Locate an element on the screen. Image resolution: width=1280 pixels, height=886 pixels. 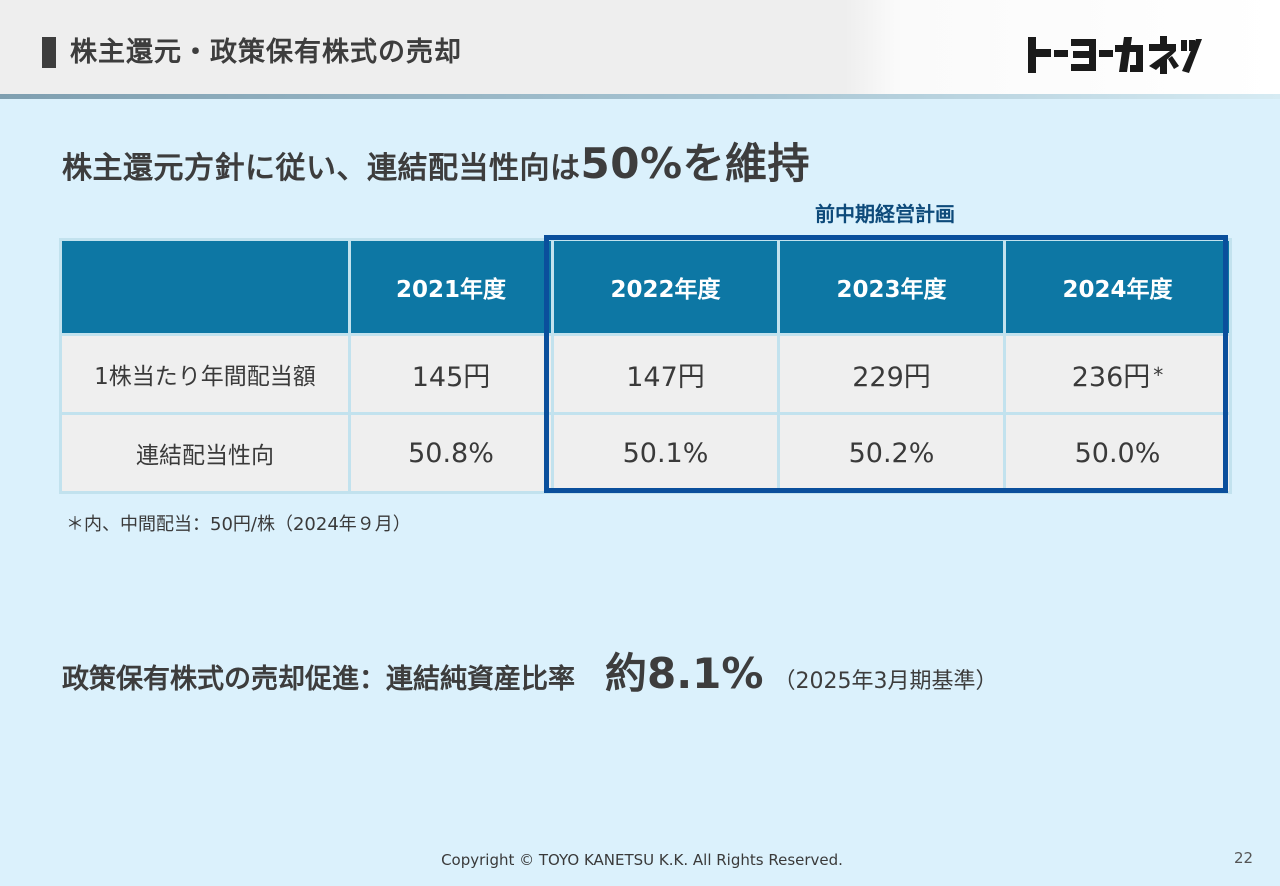
table-cell-value: 236円 is located at coordinates (1111, 377).